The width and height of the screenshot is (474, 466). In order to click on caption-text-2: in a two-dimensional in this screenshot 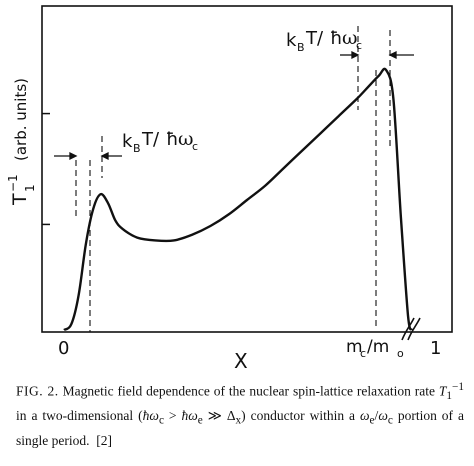, I will do `click(75, 416)`.